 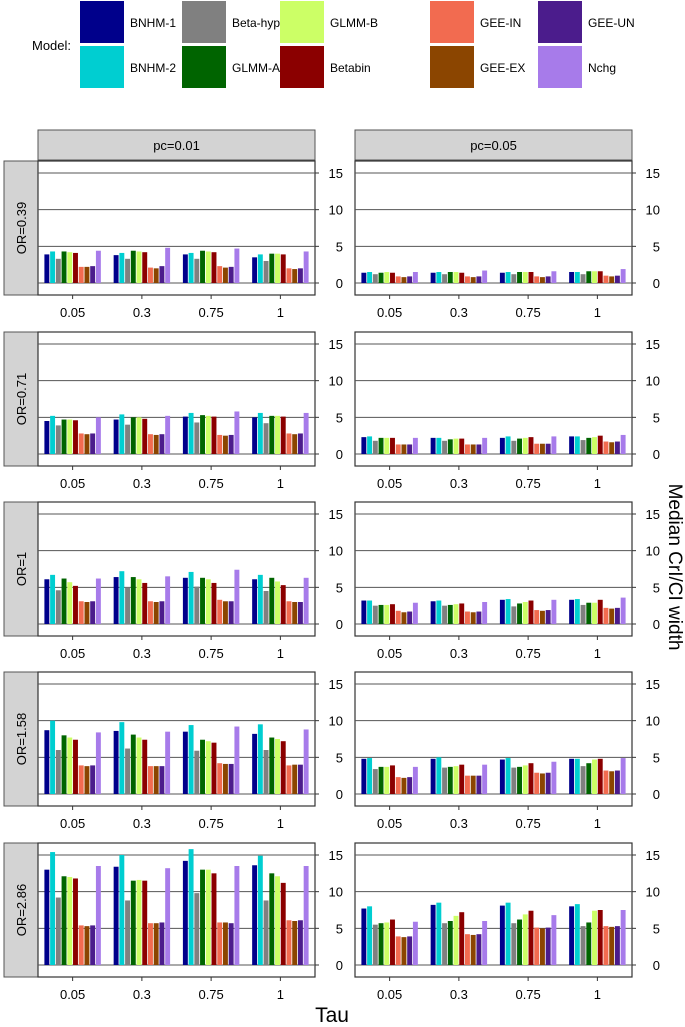 What do you see at coordinates (21, 399) in the screenshot?
I see `row-strip-label: OR=0.71` at bounding box center [21, 399].